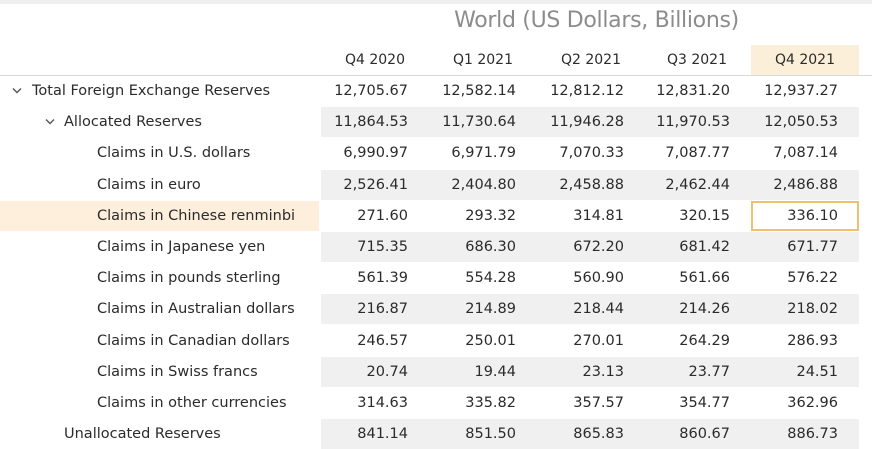 The height and width of the screenshot is (449, 872). Describe the element at coordinates (805, 247) in the screenshot. I see `value-cell: 671.77` at that location.